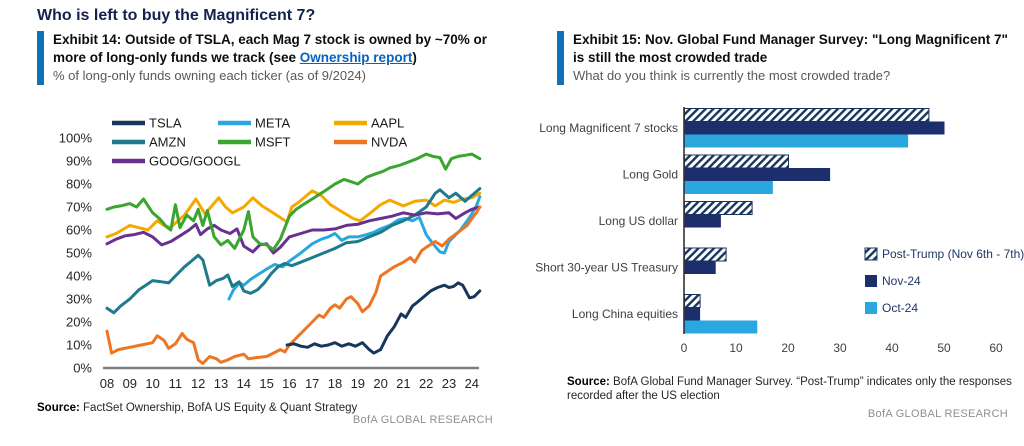 Image resolution: width=1024 pixels, height=446 pixels. I want to click on svg-text: META, so click(272, 123).